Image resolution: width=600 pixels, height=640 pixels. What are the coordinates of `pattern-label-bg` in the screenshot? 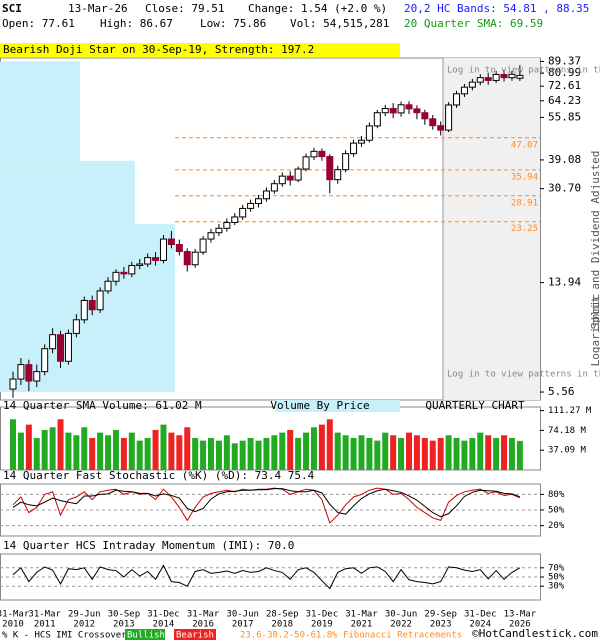 It's located at (200, 50).